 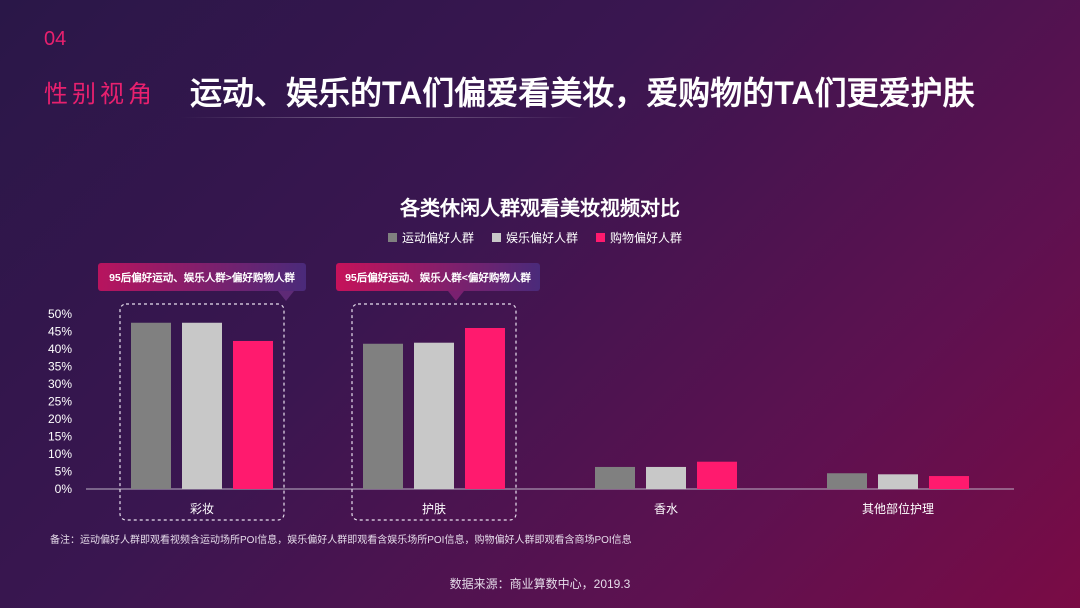 I want to click on y-tick-label: 50%, so click(x=60, y=314).